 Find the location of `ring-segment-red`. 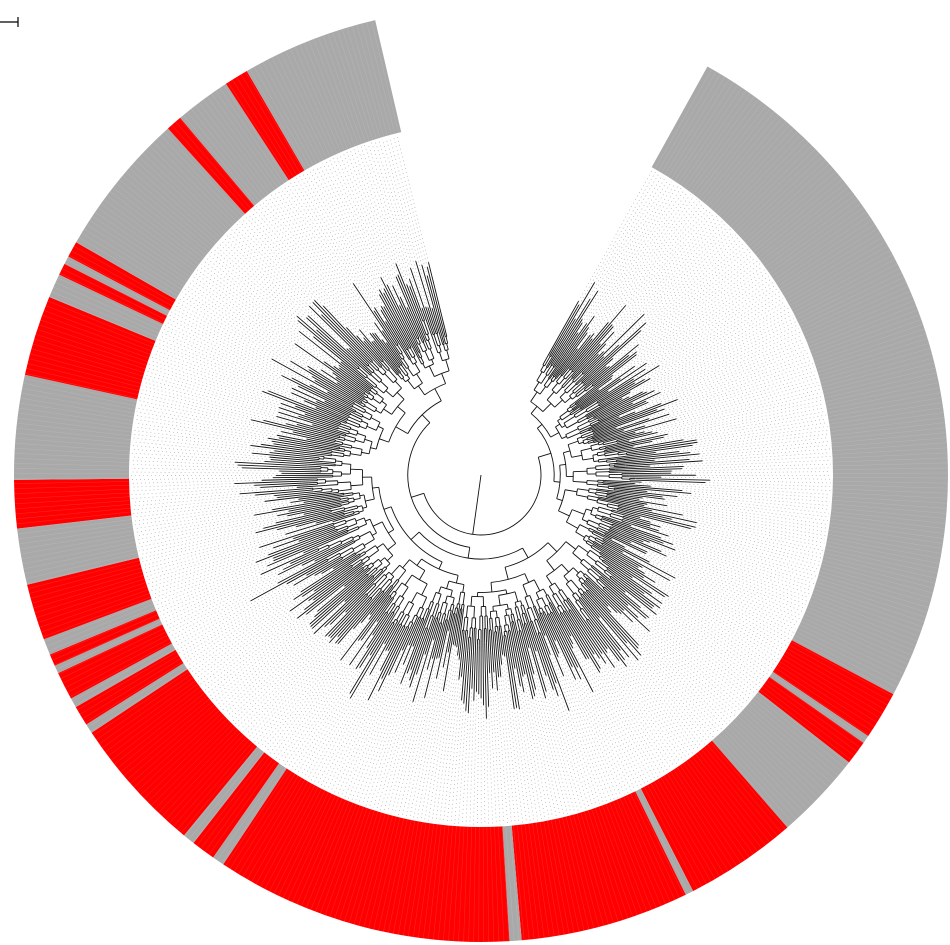

ring-segment-red is located at coordinates (104, 638).